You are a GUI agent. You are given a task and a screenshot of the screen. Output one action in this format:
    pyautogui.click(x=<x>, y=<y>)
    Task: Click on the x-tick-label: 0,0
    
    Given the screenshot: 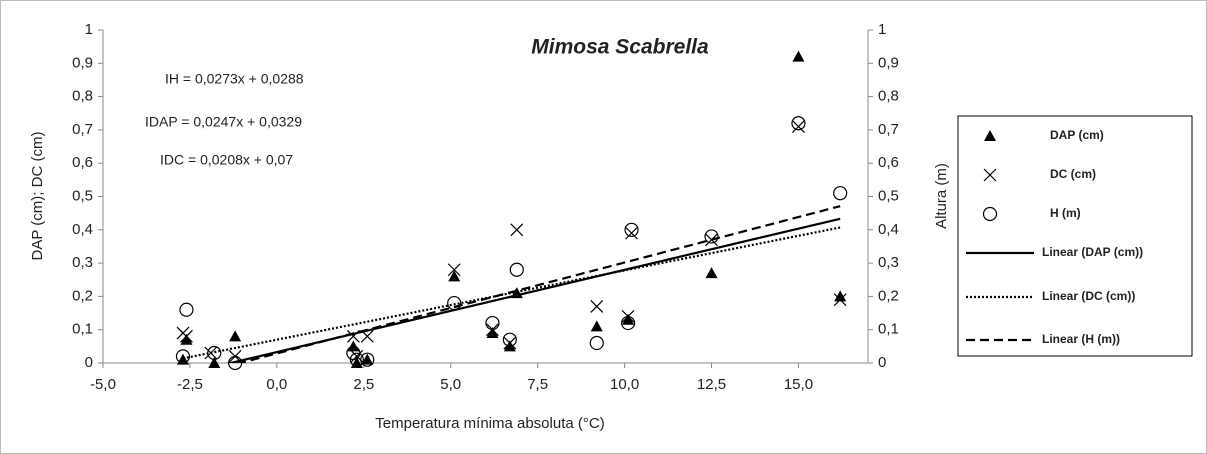 What is the action you would take?
    pyautogui.click(x=276, y=384)
    